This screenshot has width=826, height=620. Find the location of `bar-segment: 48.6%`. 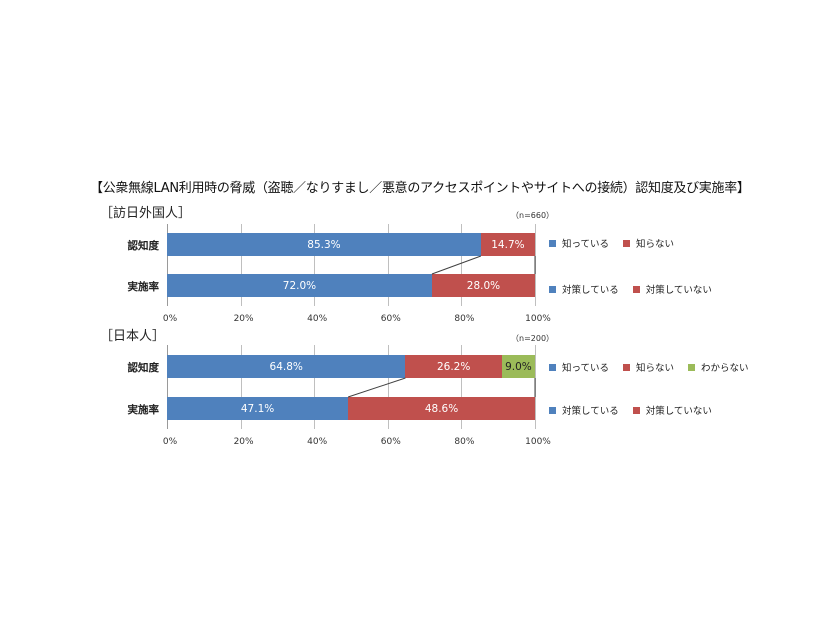

bar-segment: 48.6% is located at coordinates (441, 408).